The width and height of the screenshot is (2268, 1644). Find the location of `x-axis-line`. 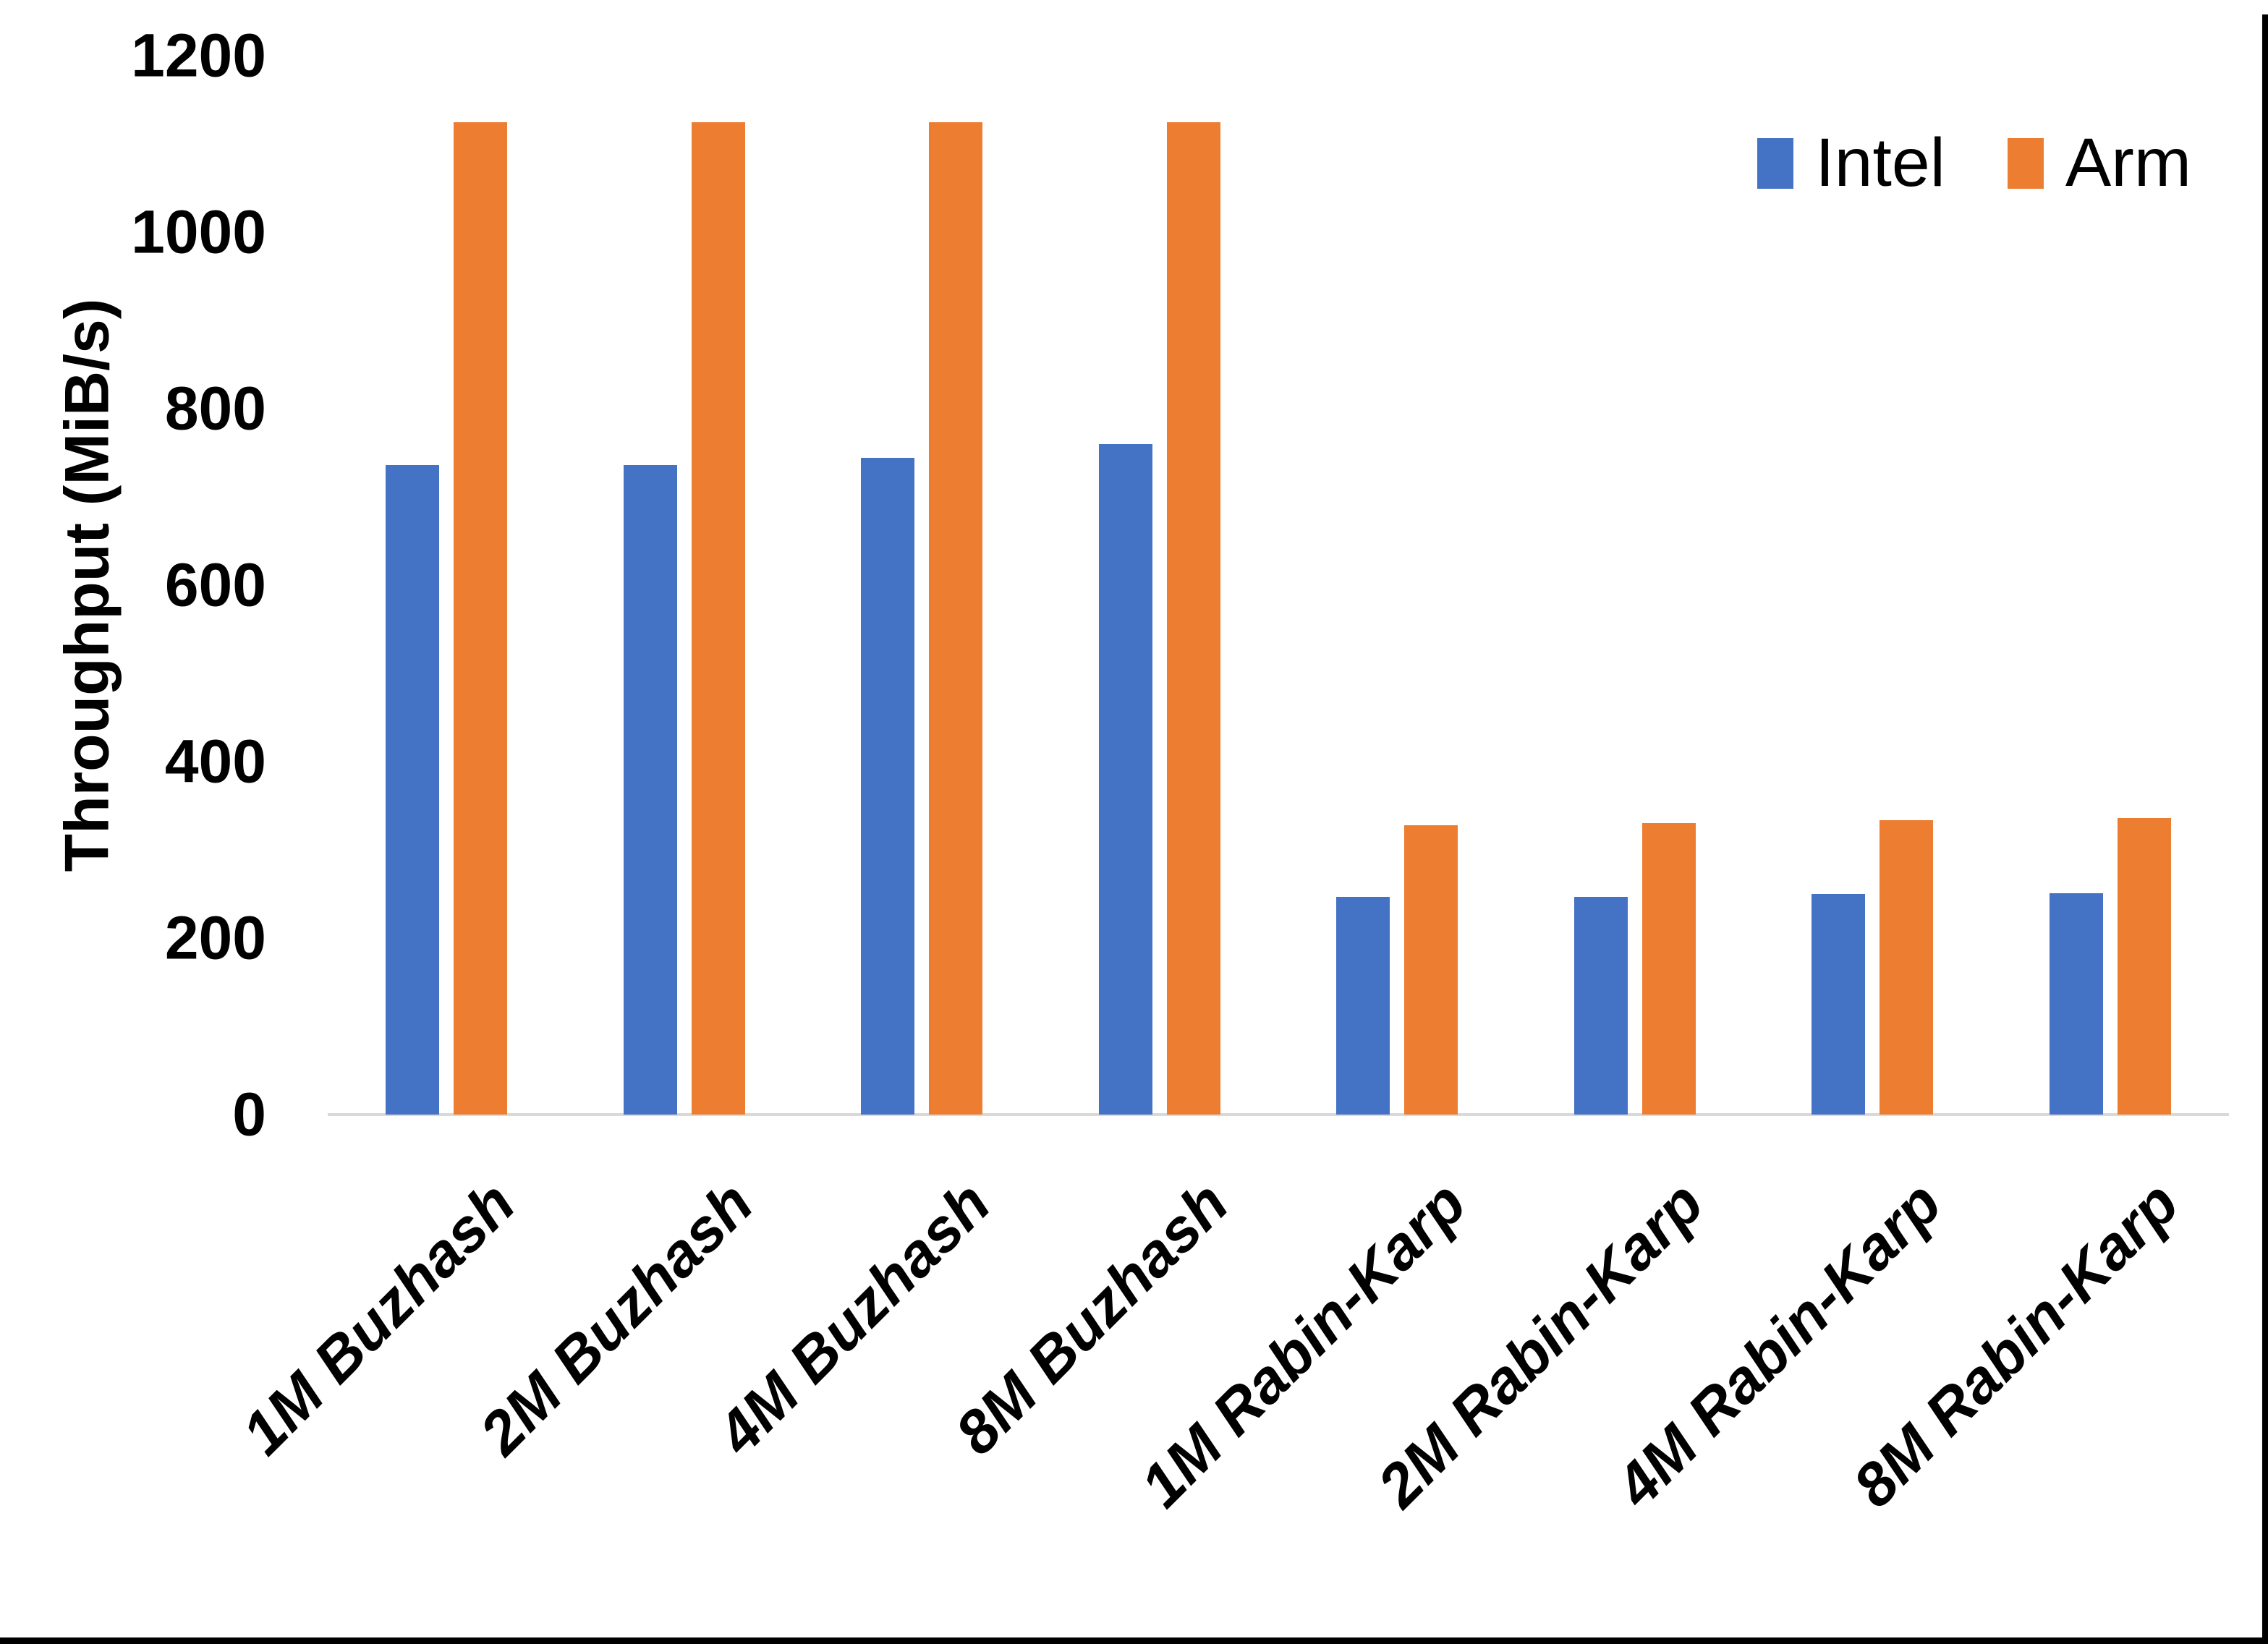

x-axis-line is located at coordinates (1278, 1114).